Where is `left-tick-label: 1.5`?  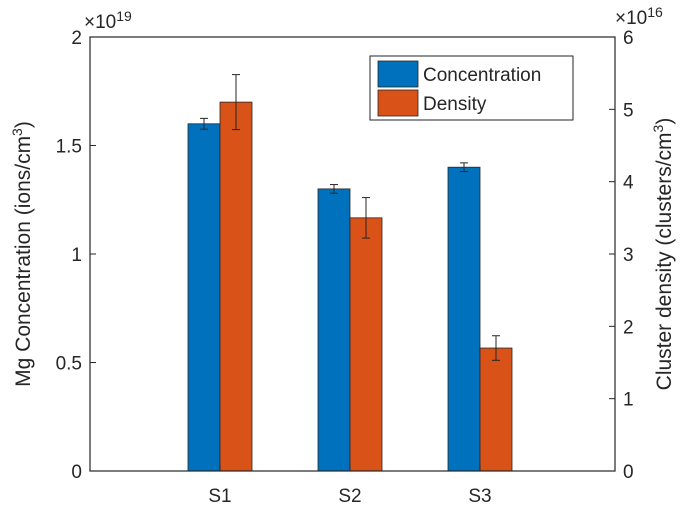 left-tick-label: 1.5 is located at coordinates (69, 147).